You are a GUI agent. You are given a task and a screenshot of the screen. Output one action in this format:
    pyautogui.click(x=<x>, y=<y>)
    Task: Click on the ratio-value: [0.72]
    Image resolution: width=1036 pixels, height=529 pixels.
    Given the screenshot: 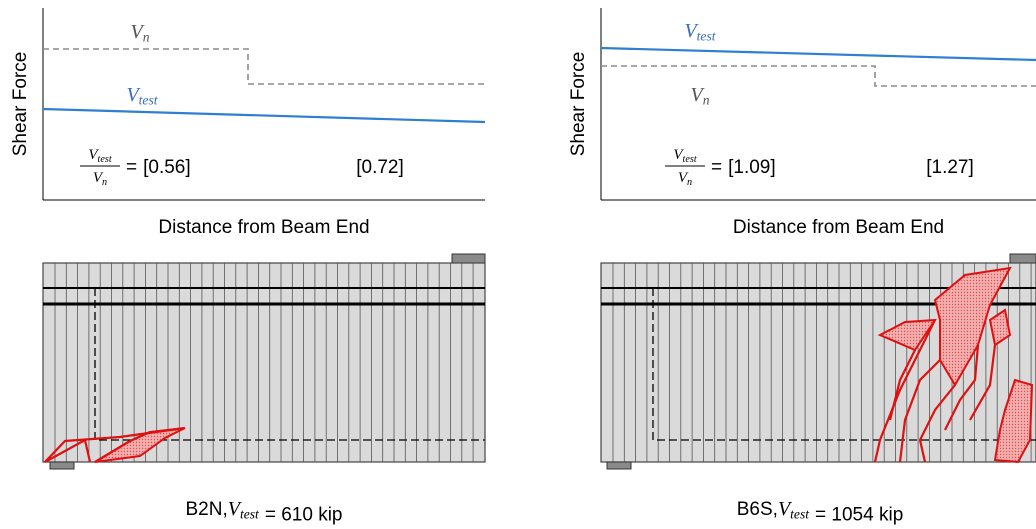 What is the action you would take?
    pyautogui.click(x=380, y=167)
    